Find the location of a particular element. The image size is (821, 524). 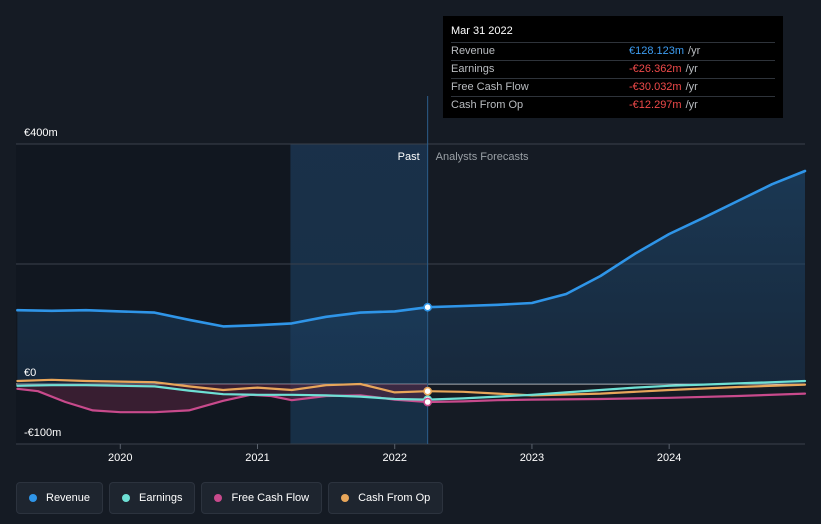

tooltip-label: Earnings is located at coordinates (473, 69).